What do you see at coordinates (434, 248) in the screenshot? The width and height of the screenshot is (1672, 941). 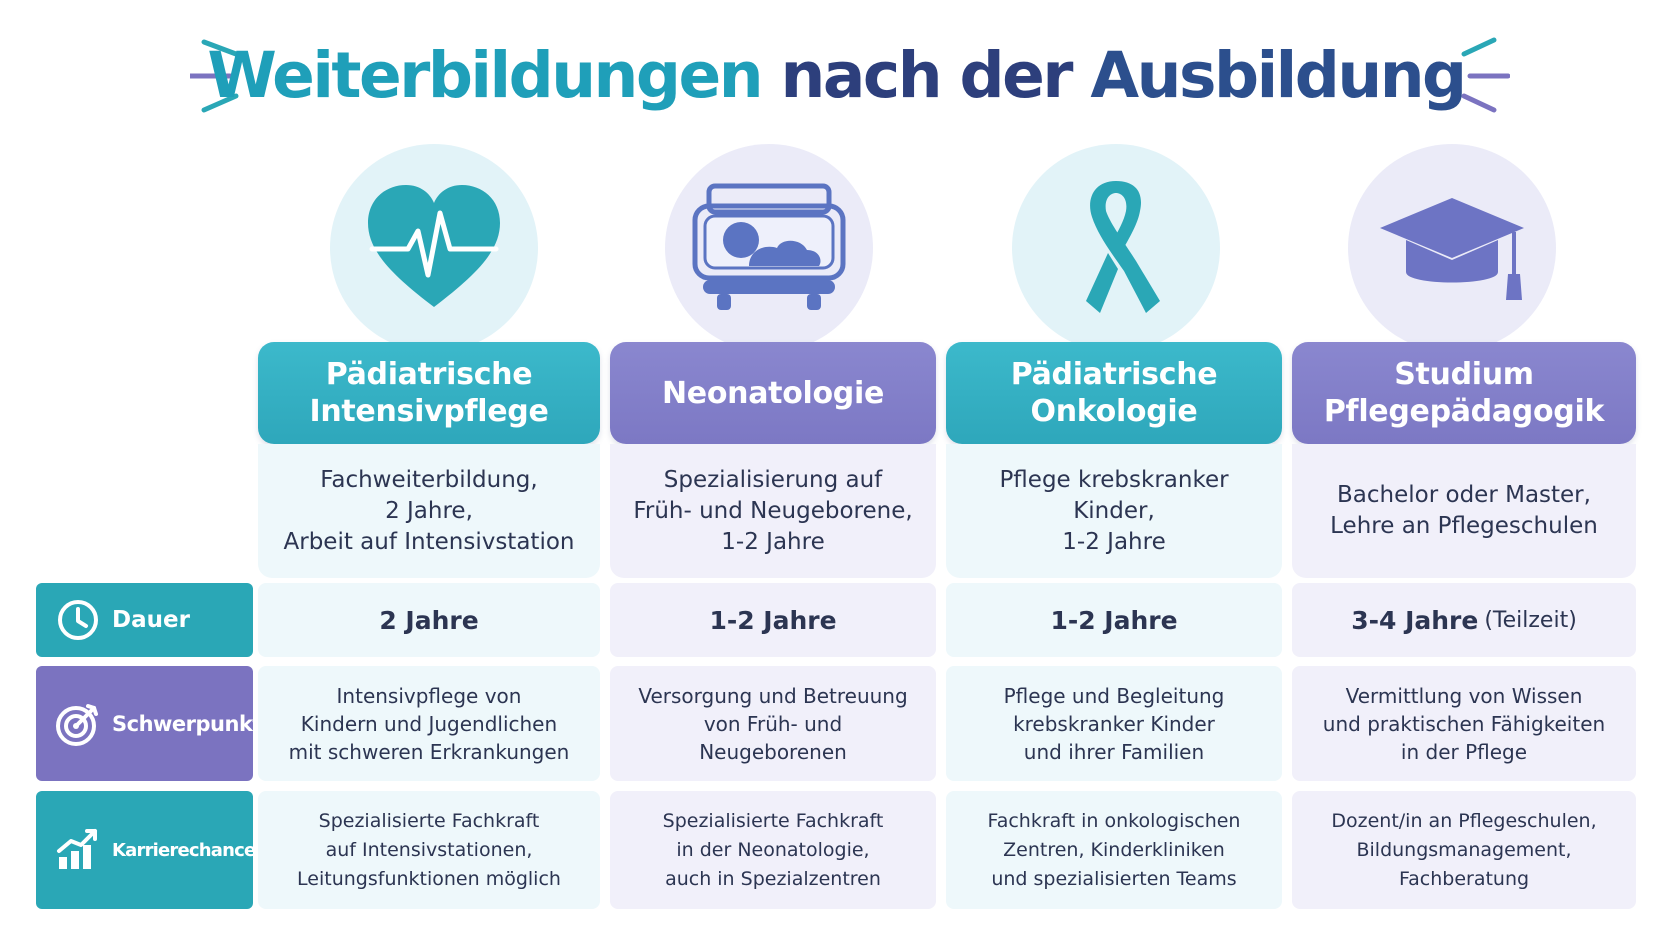 I see `heart-pulse-icon` at bounding box center [434, 248].